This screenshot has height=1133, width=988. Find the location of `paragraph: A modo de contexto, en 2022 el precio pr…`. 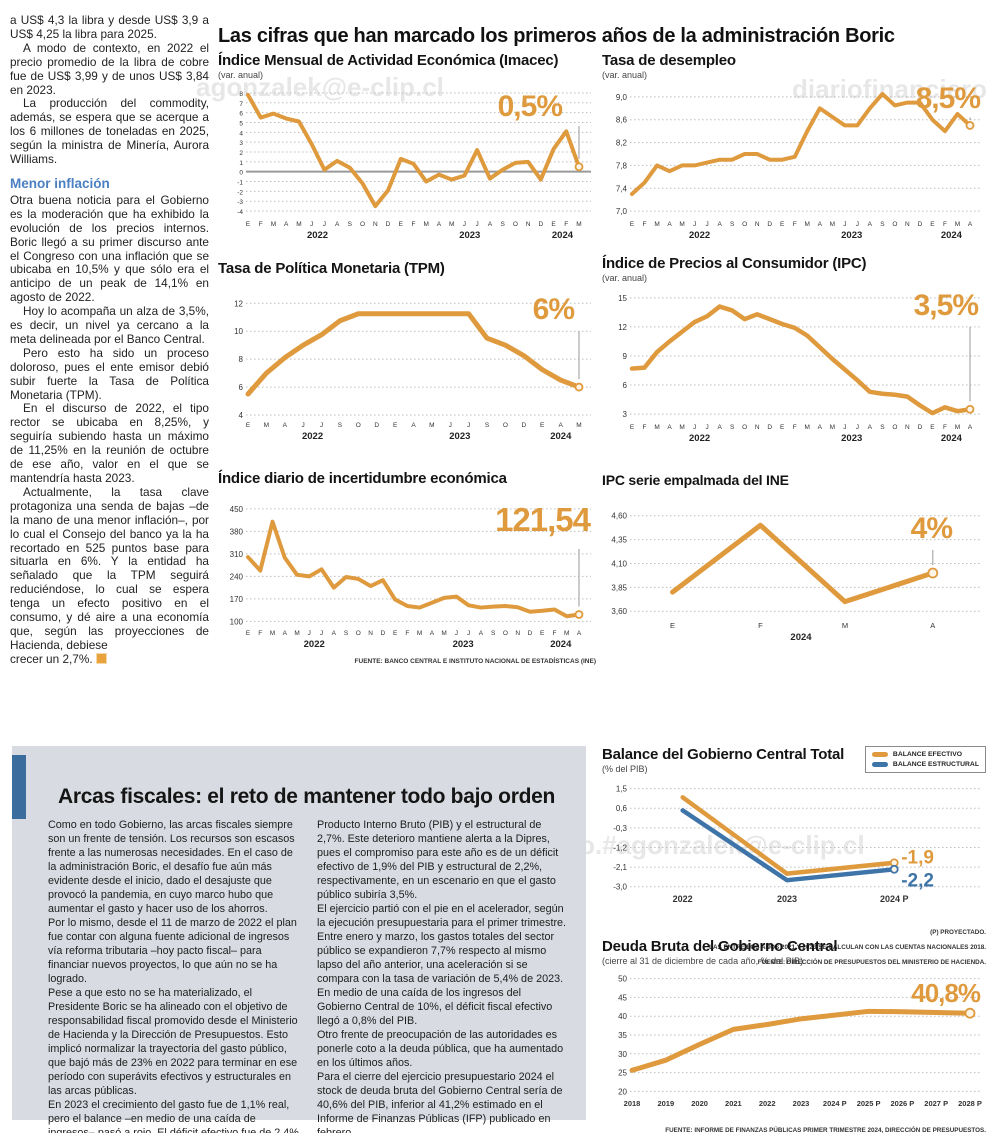

paragraph: A modo de contexto, en 2022 el precio pr… is located at coordinates (109, 68).